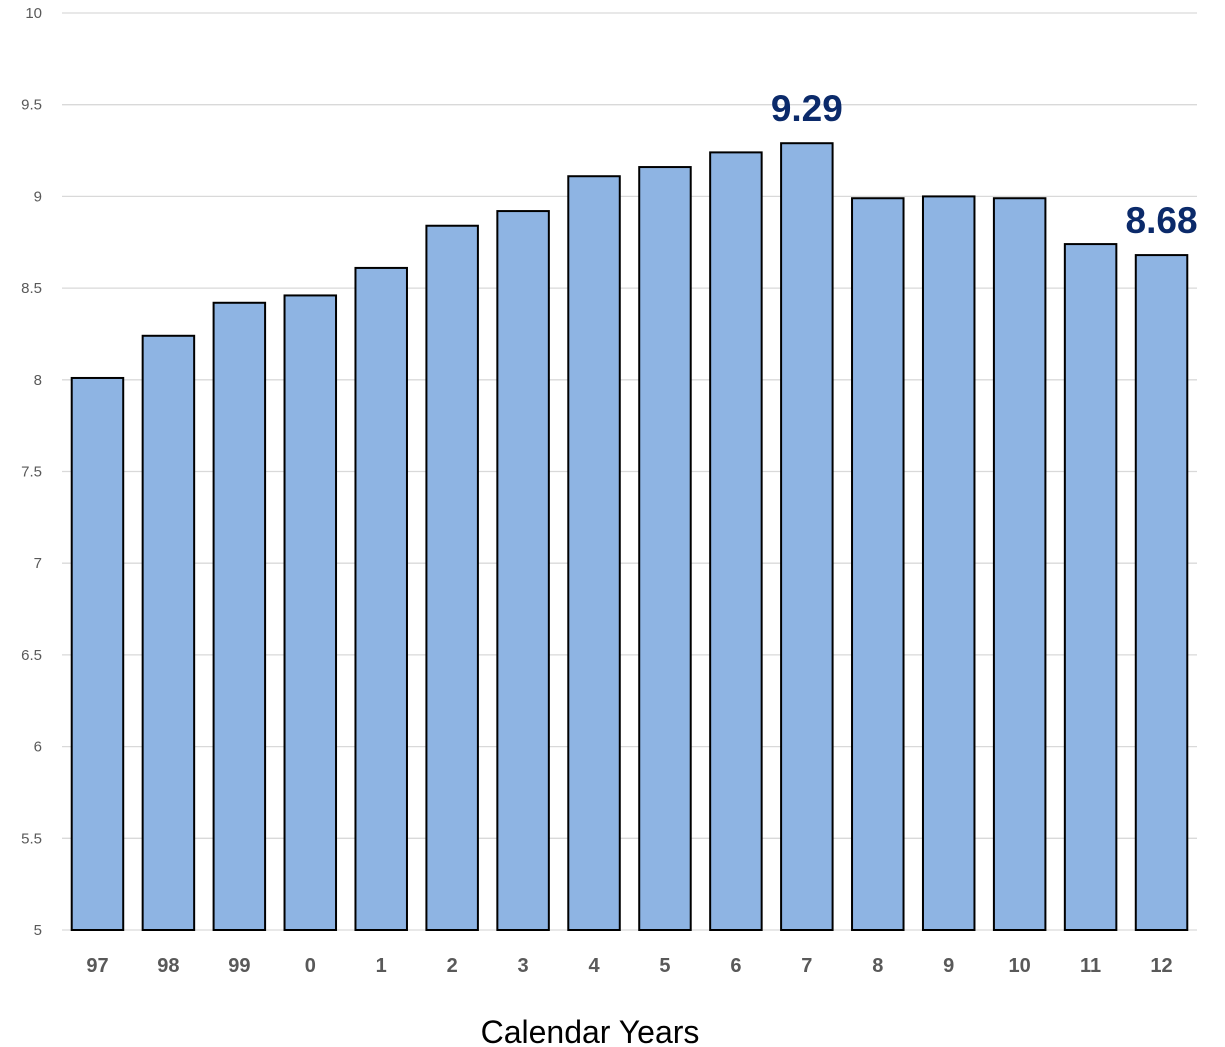 Image resolution: width=1225 pixels, height=1047 pixels. Describe the element at coordinates (523, 966) in the screenshot. I see `x-tick-label: 3` at that location.